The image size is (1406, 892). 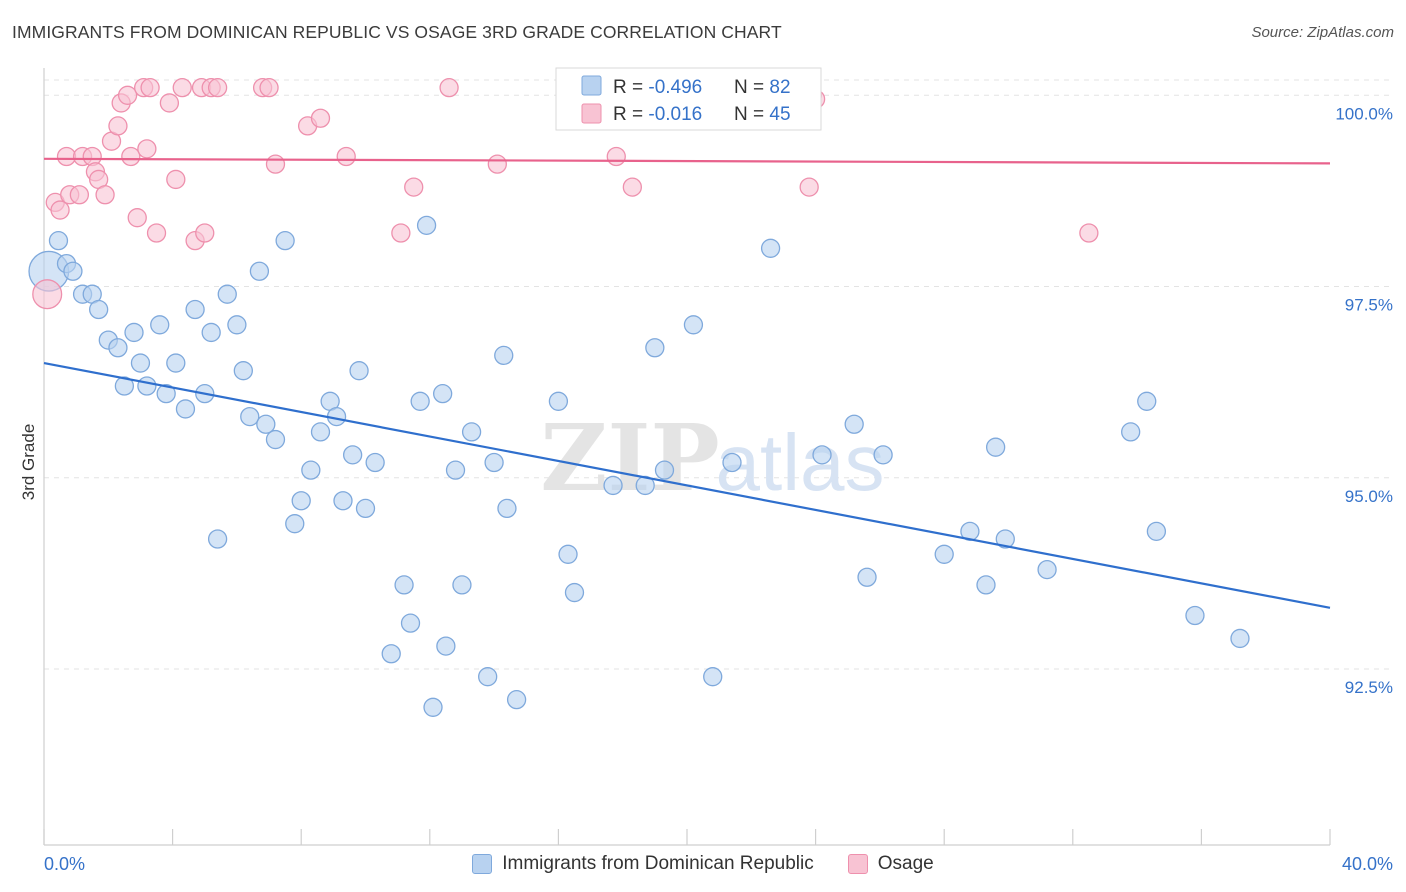 I want to click on series-legend: Immigrants from Dominican Republic Osage, so click(x=703, y=864).